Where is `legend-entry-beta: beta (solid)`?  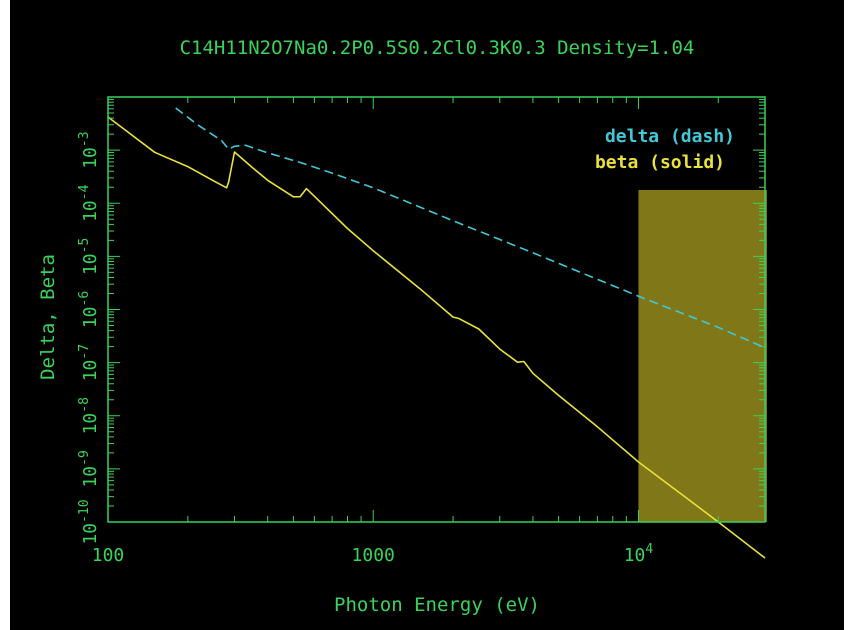 legend-entry-beta: beta (solid) is located at coordinates (660, 162).